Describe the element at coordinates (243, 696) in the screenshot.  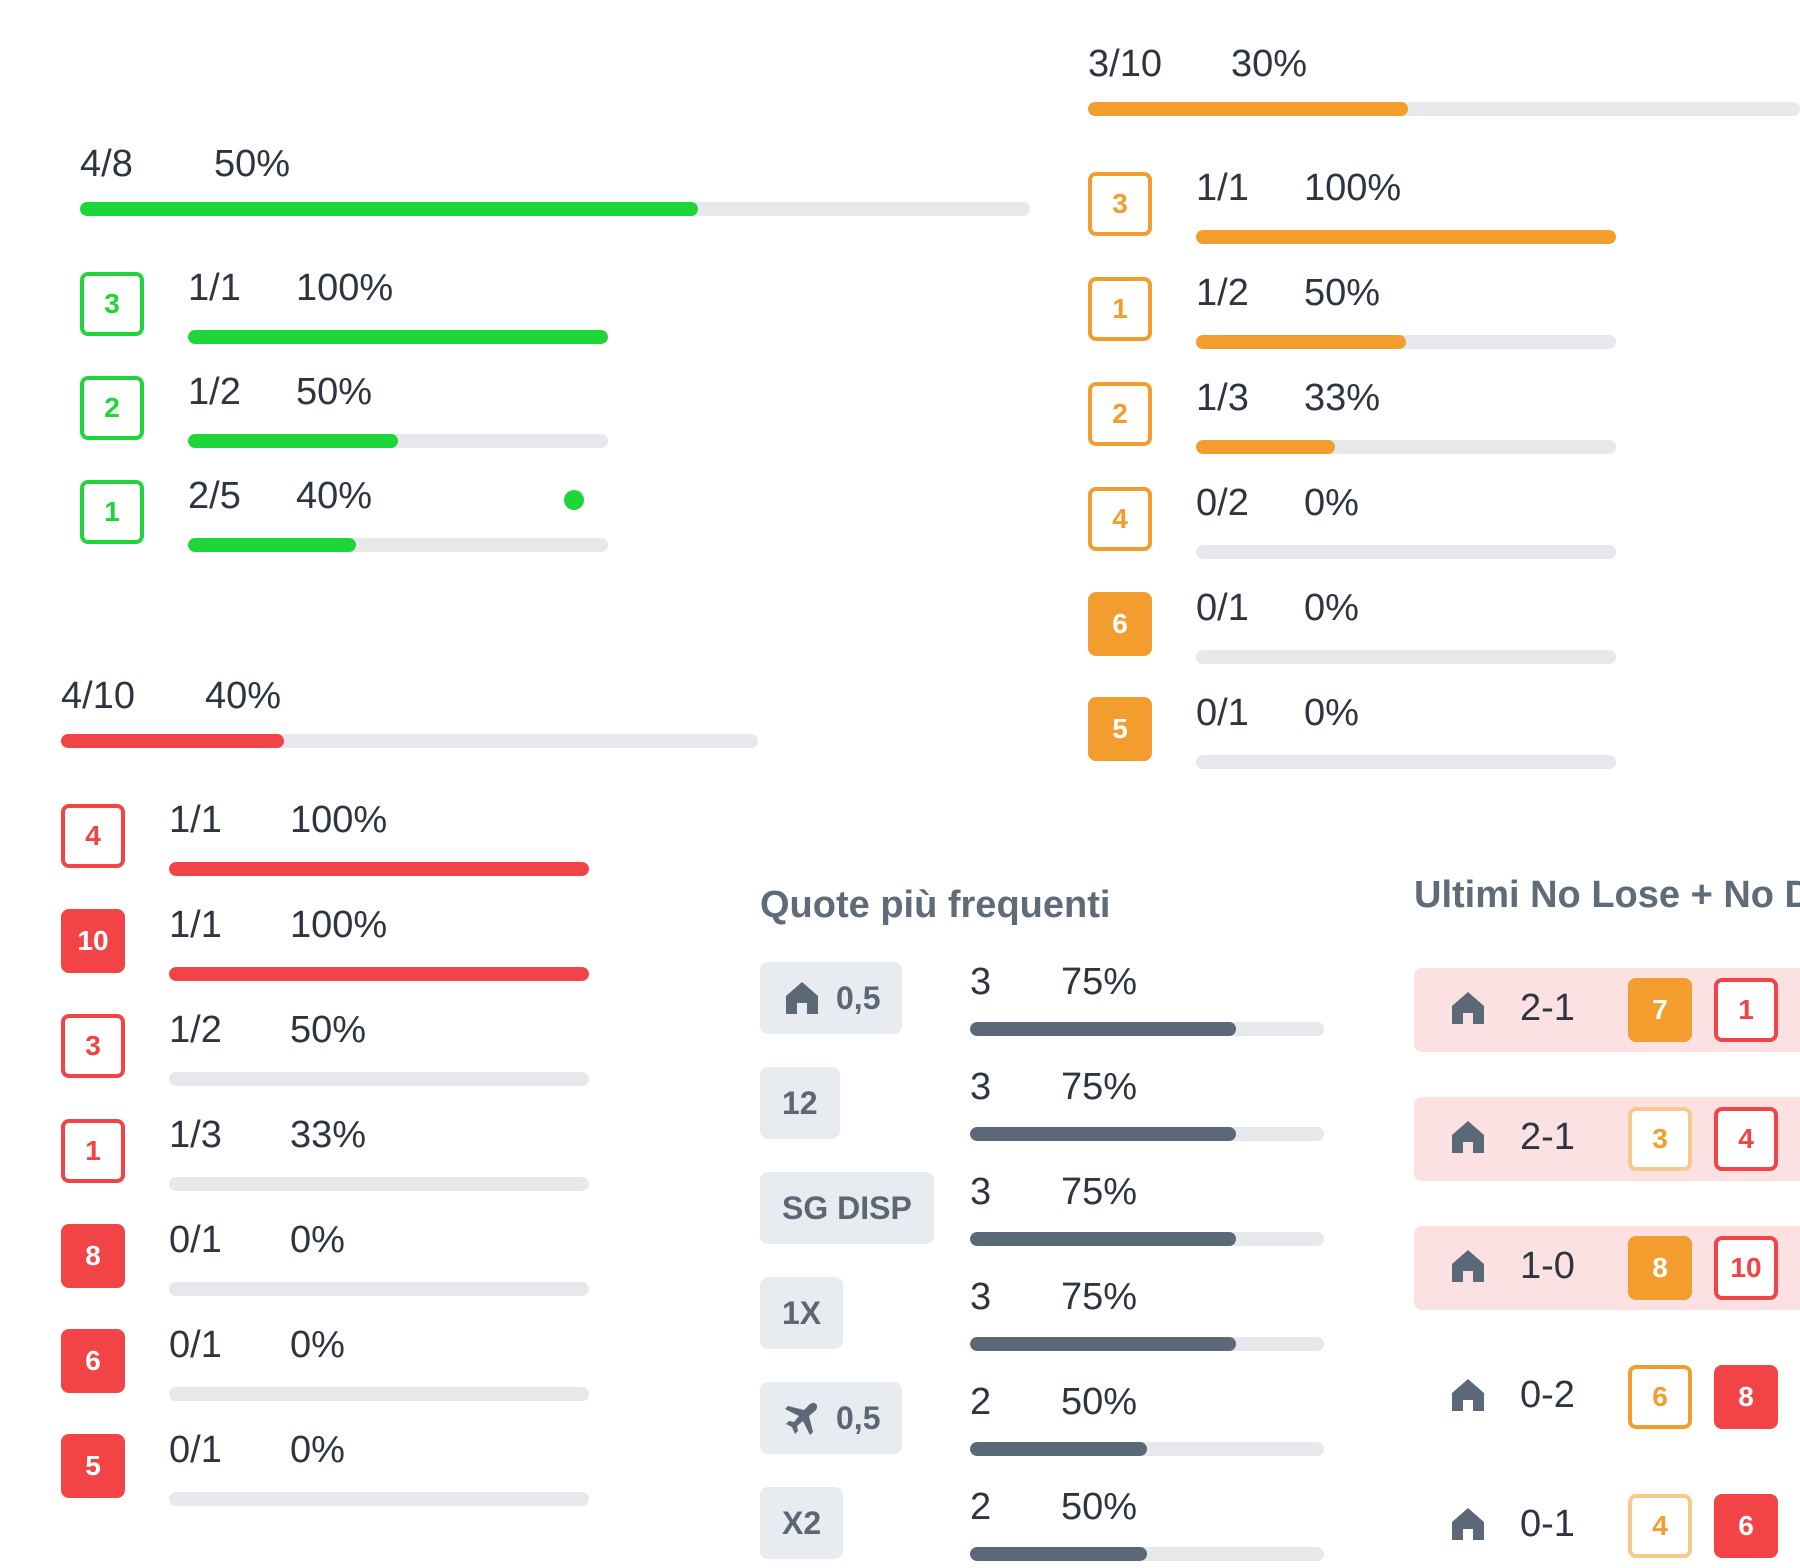
I see `summary-percent: 40%` at that location.